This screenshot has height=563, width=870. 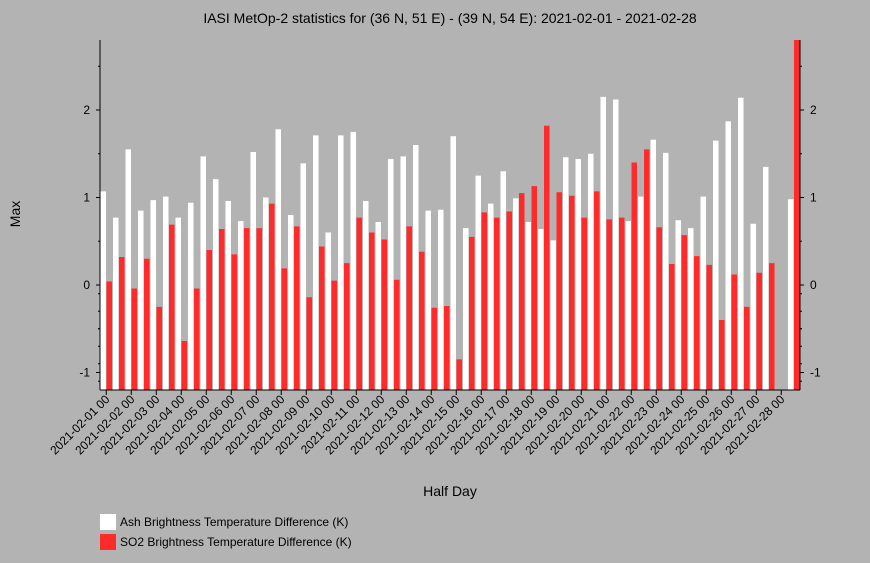 What do you see at coordinates (815, 373) in the screenshot?
I see `y-tick-label-right: -1` at bounding box center [815, 373].